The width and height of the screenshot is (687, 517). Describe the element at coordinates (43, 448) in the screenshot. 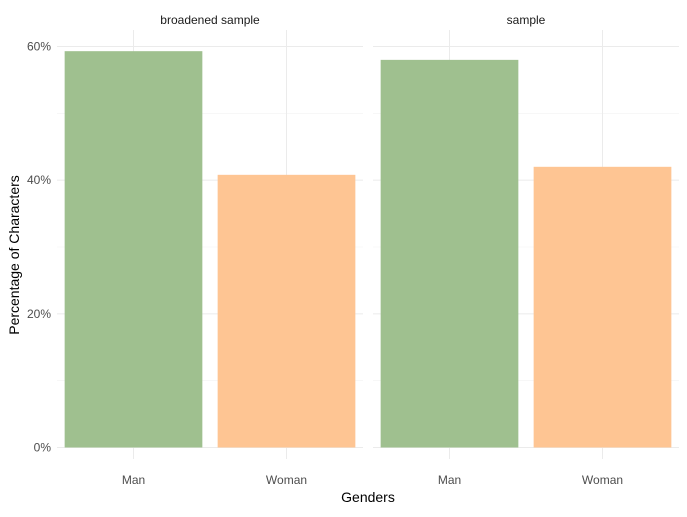

I see `y-tick-label: 0%` at that location.